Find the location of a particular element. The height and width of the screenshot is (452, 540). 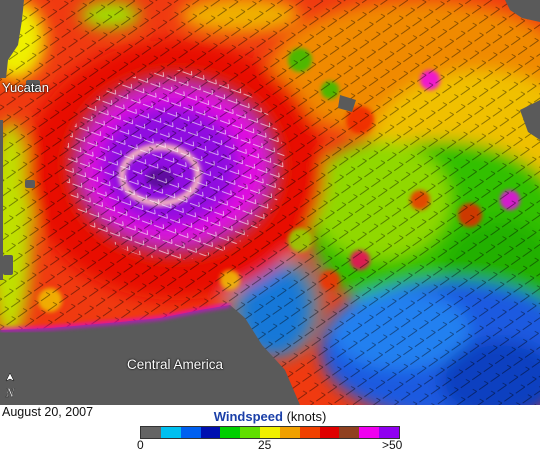

north-letter: N is located at coordinates (10, 392).